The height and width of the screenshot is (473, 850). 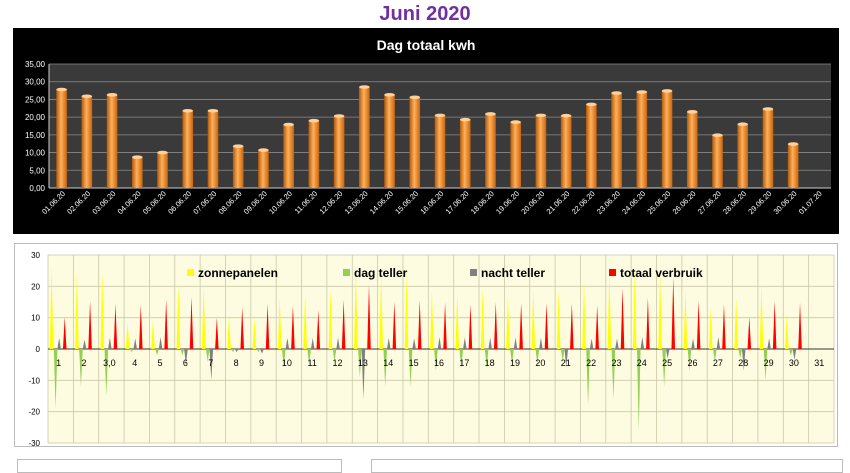 I want to click on x-tick-label: 08.06.20, so click(x=230, y=202).